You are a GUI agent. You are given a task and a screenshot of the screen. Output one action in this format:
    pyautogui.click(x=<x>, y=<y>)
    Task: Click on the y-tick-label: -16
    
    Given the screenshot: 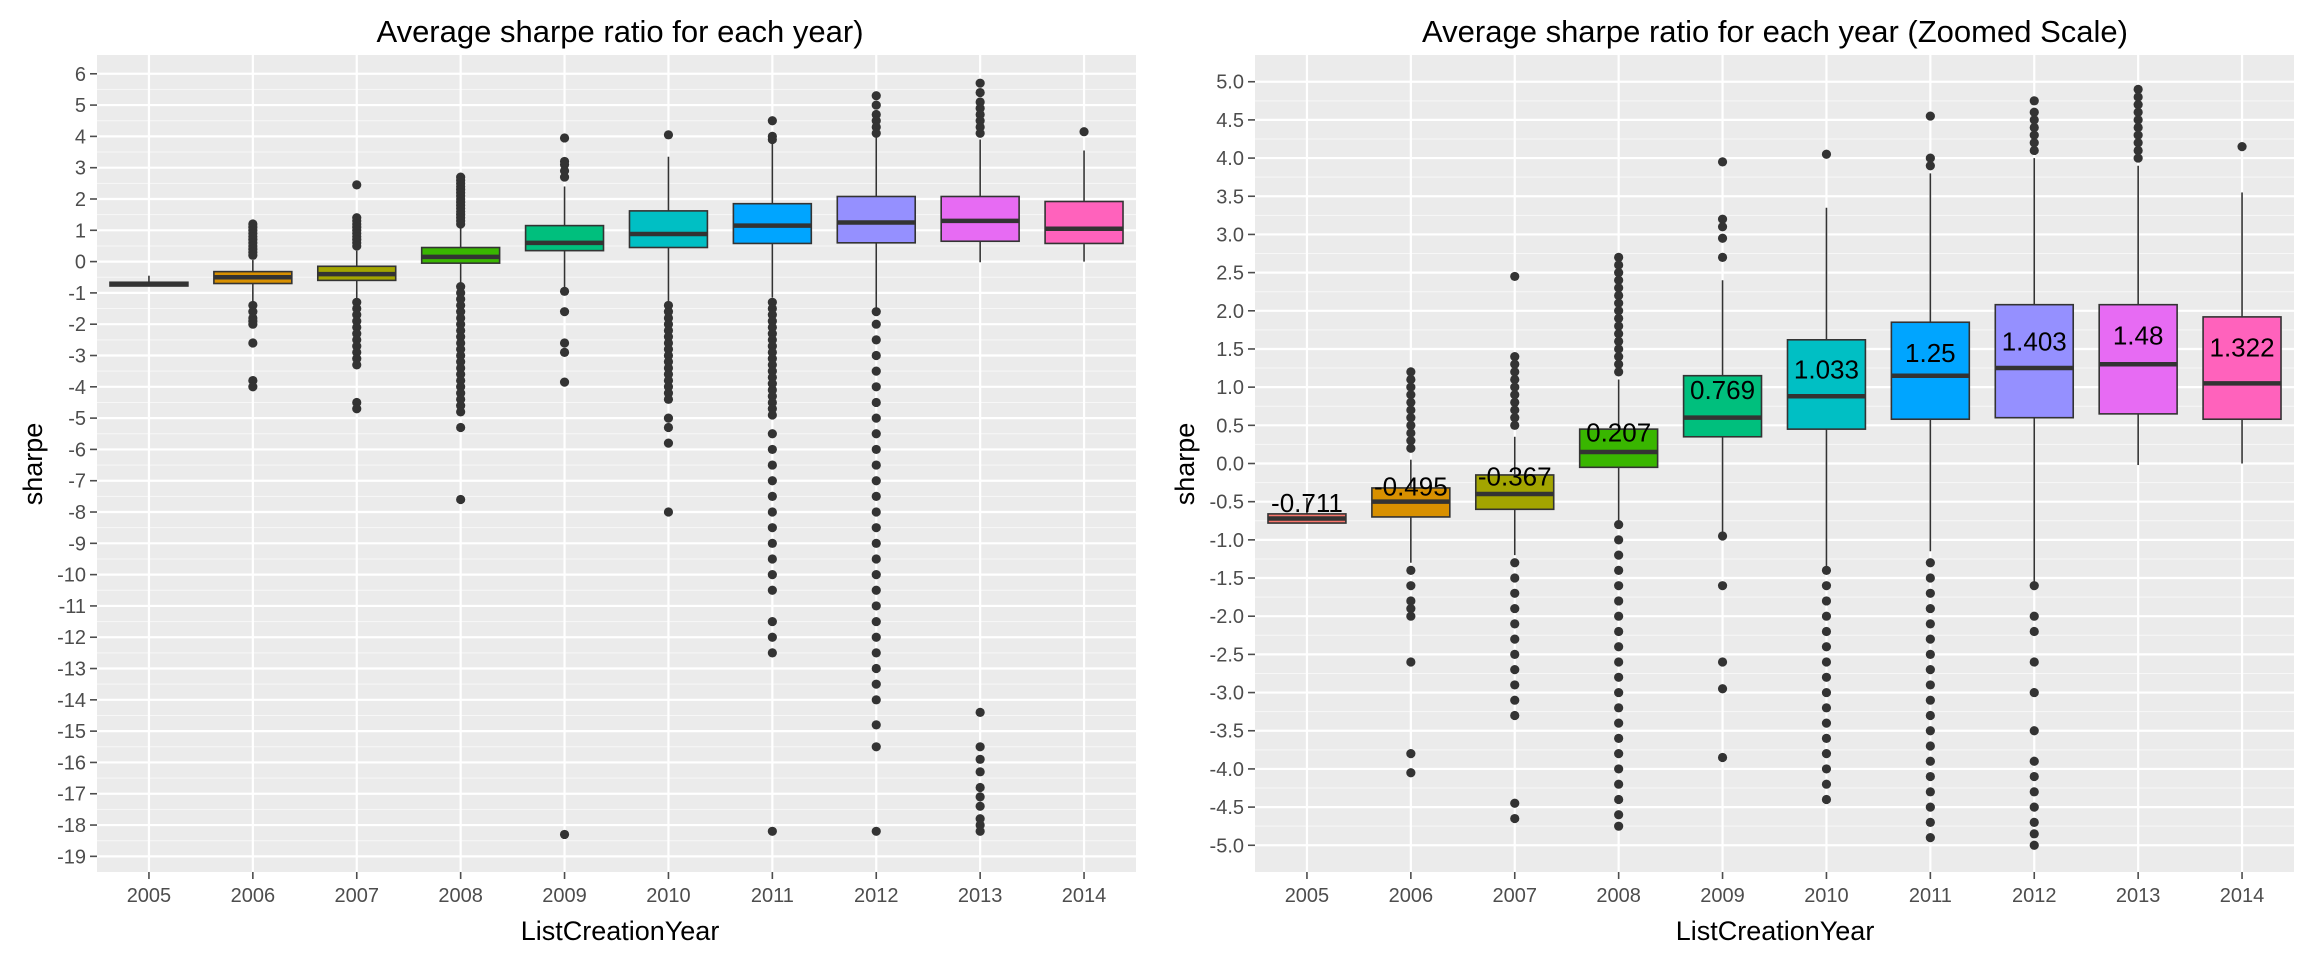 What is the action you would take?
    pyautogui.click(x=71, y=763)
    